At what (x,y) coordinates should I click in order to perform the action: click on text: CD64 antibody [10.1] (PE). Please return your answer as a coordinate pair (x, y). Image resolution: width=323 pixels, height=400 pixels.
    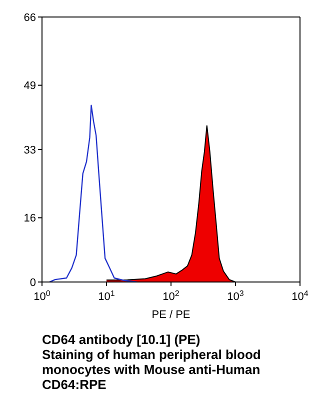
    Looking at the image, I should click on (122, 339).